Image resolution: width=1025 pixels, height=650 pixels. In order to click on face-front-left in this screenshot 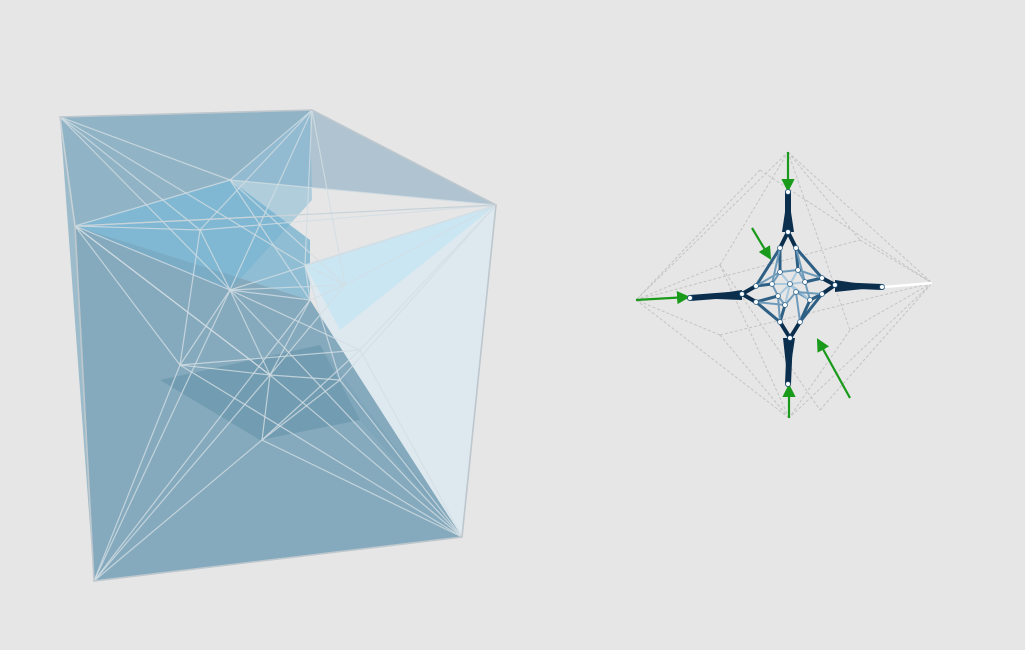, I will do `click(192, 403)`.